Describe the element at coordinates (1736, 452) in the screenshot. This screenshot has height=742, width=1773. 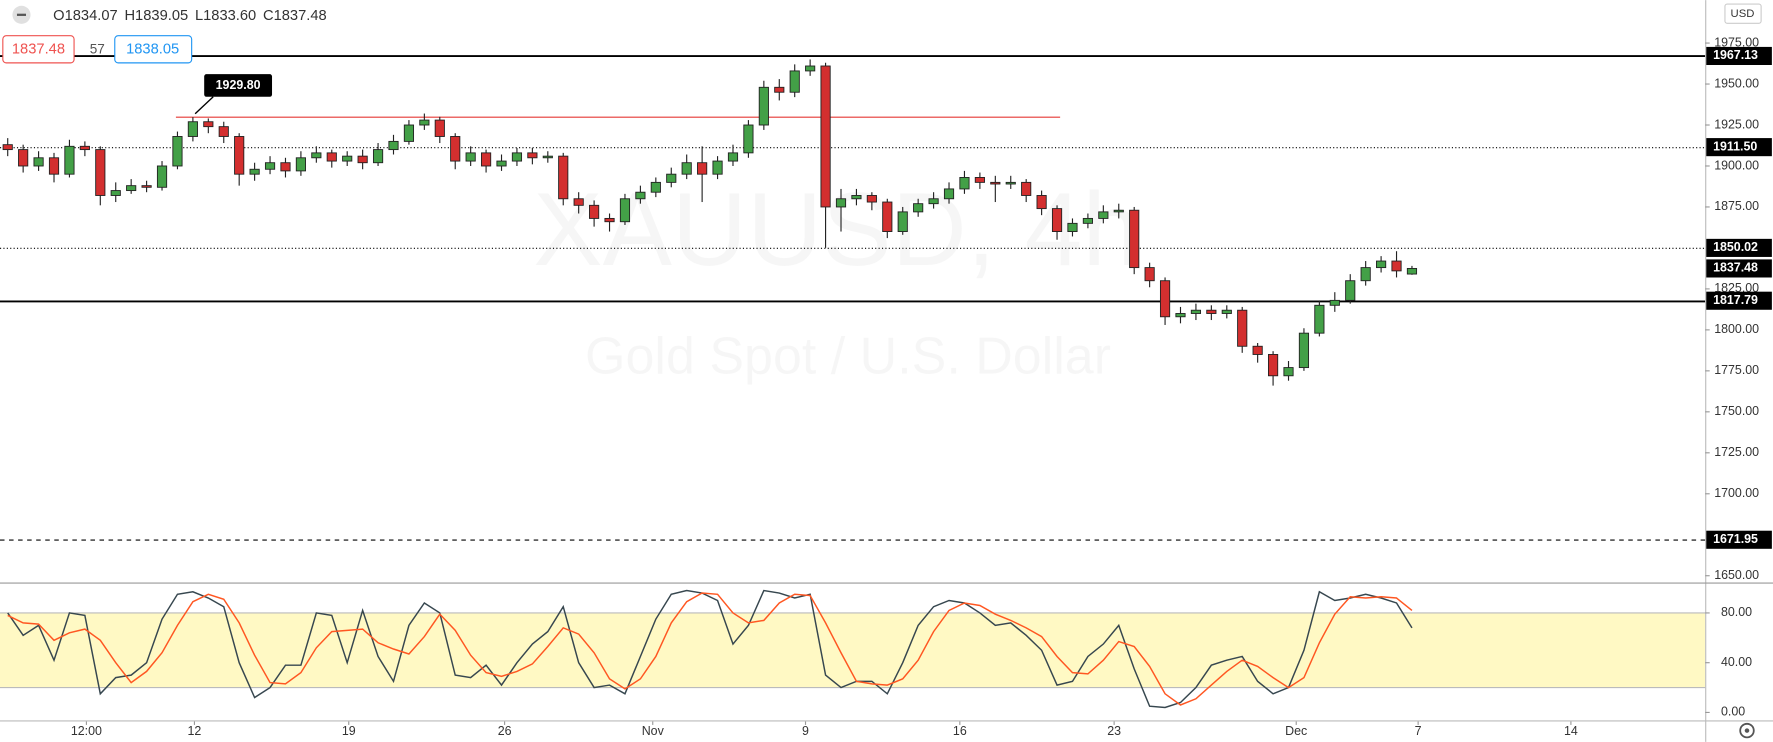
I see `y-tick-label: 1725.00` at that location.